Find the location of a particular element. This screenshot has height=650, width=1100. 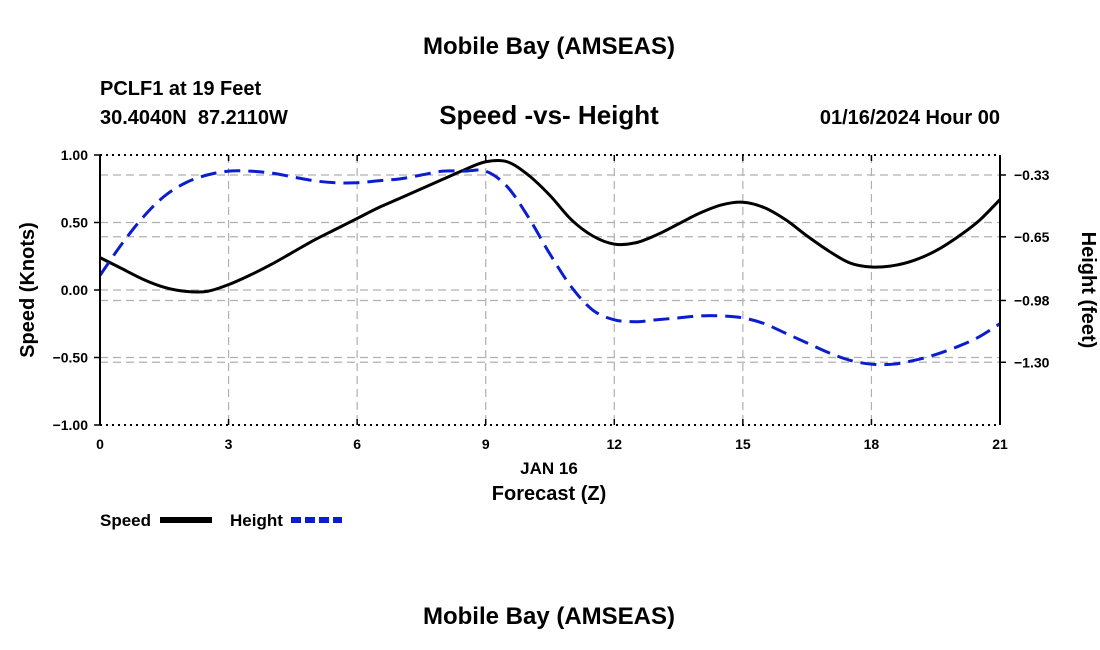

y2-axis-label: Height (feet) is located at coordinates (1088, 290).